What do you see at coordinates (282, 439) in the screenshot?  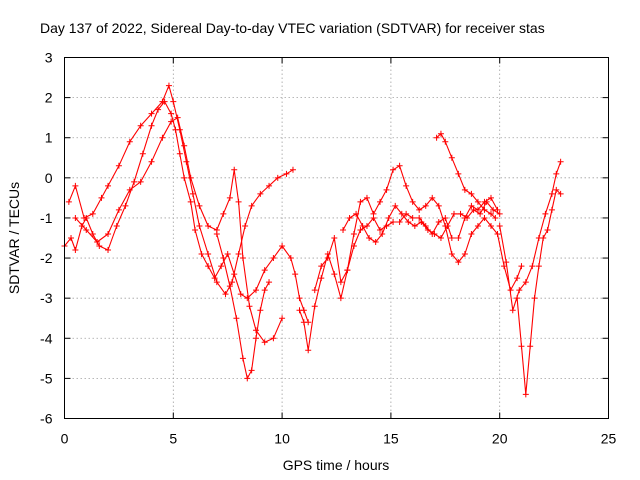 I see `x-tick-label: 10` at bounding box center [282, 439].